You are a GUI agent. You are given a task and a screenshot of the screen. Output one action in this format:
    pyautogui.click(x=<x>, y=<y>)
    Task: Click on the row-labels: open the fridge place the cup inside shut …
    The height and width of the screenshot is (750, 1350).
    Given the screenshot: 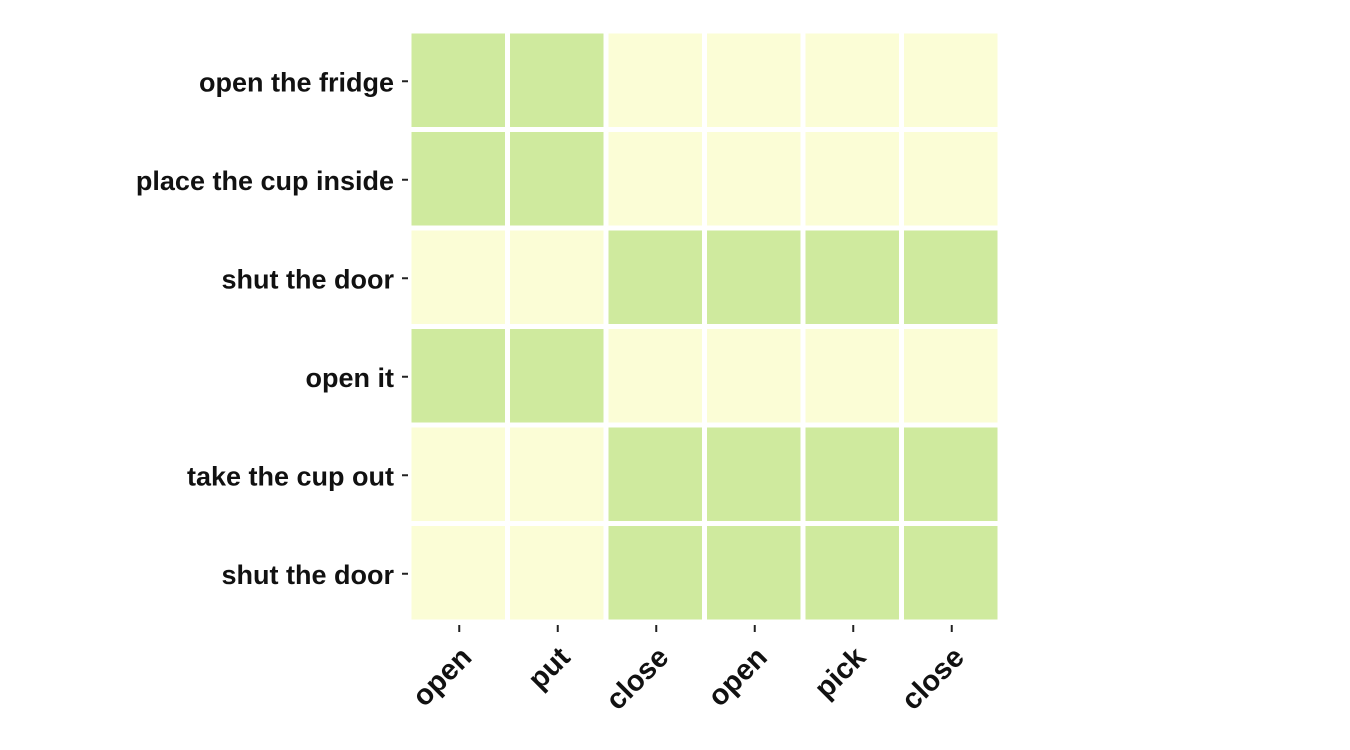 What is the action you would take?
    pyautogui.click(x=272, y=328)
    